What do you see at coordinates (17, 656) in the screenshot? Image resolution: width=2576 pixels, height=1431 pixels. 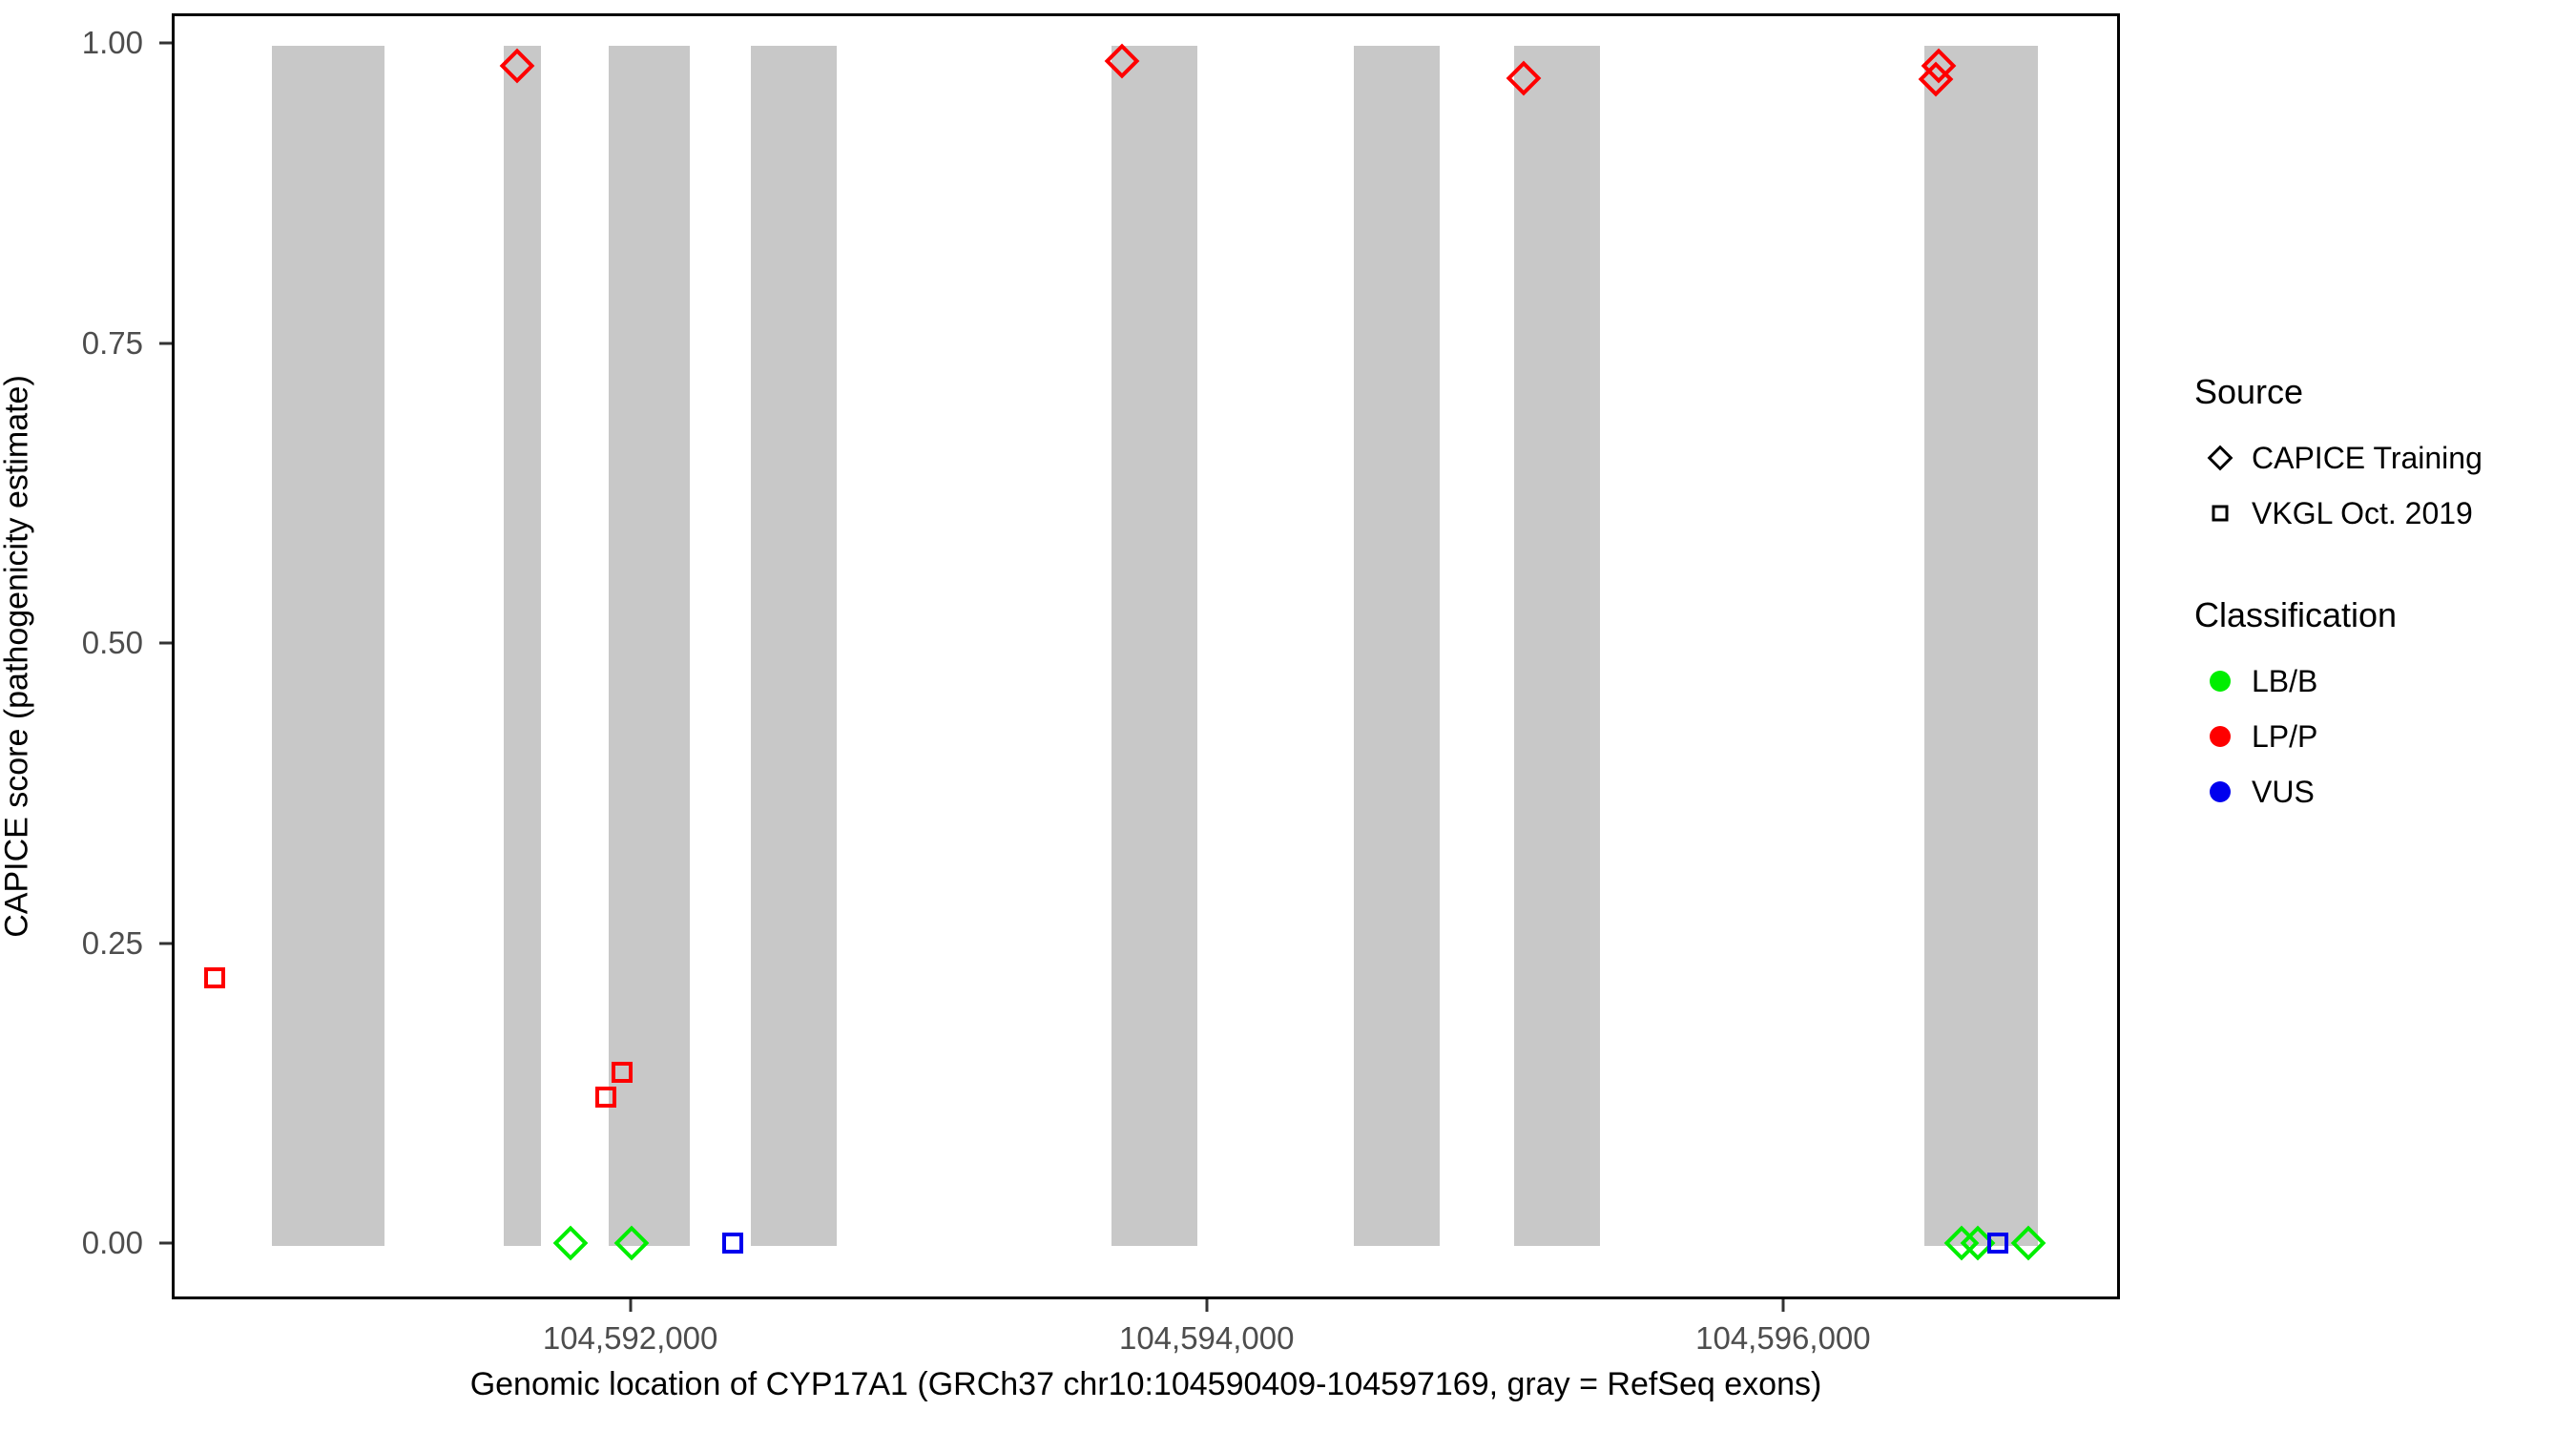 I see `y-axis-title: CAPICE score (pathogenicity estimate)` at bounding box center [17, 656].